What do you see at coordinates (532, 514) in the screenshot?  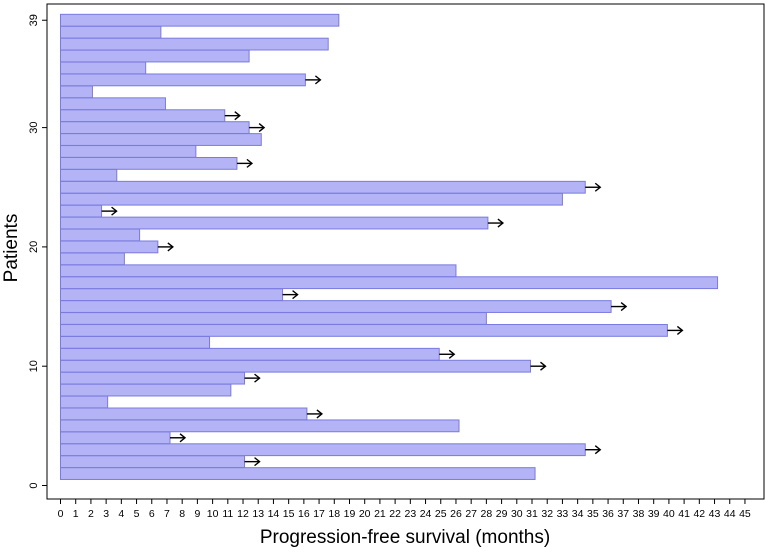 I see `x-tick-label-31: 31` at bounding box center [532, 514].